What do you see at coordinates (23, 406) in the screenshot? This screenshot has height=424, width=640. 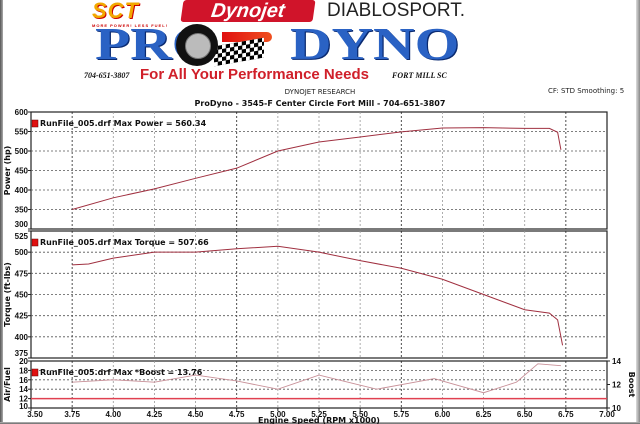 I see `y-tick-label: 10` at bounding box center [23, 406].